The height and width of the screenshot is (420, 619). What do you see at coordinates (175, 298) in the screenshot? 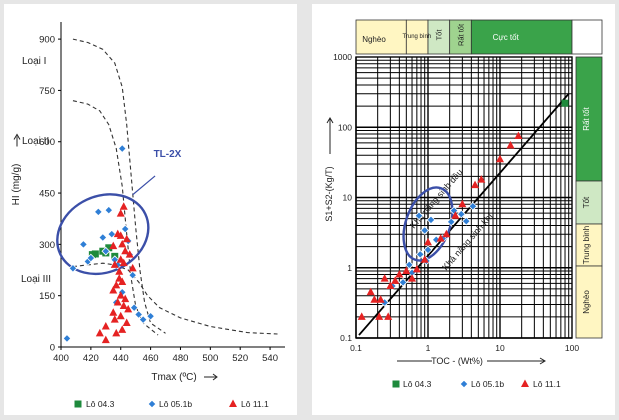
I see `type-iii-boundary` at bounding box center [175, 298].